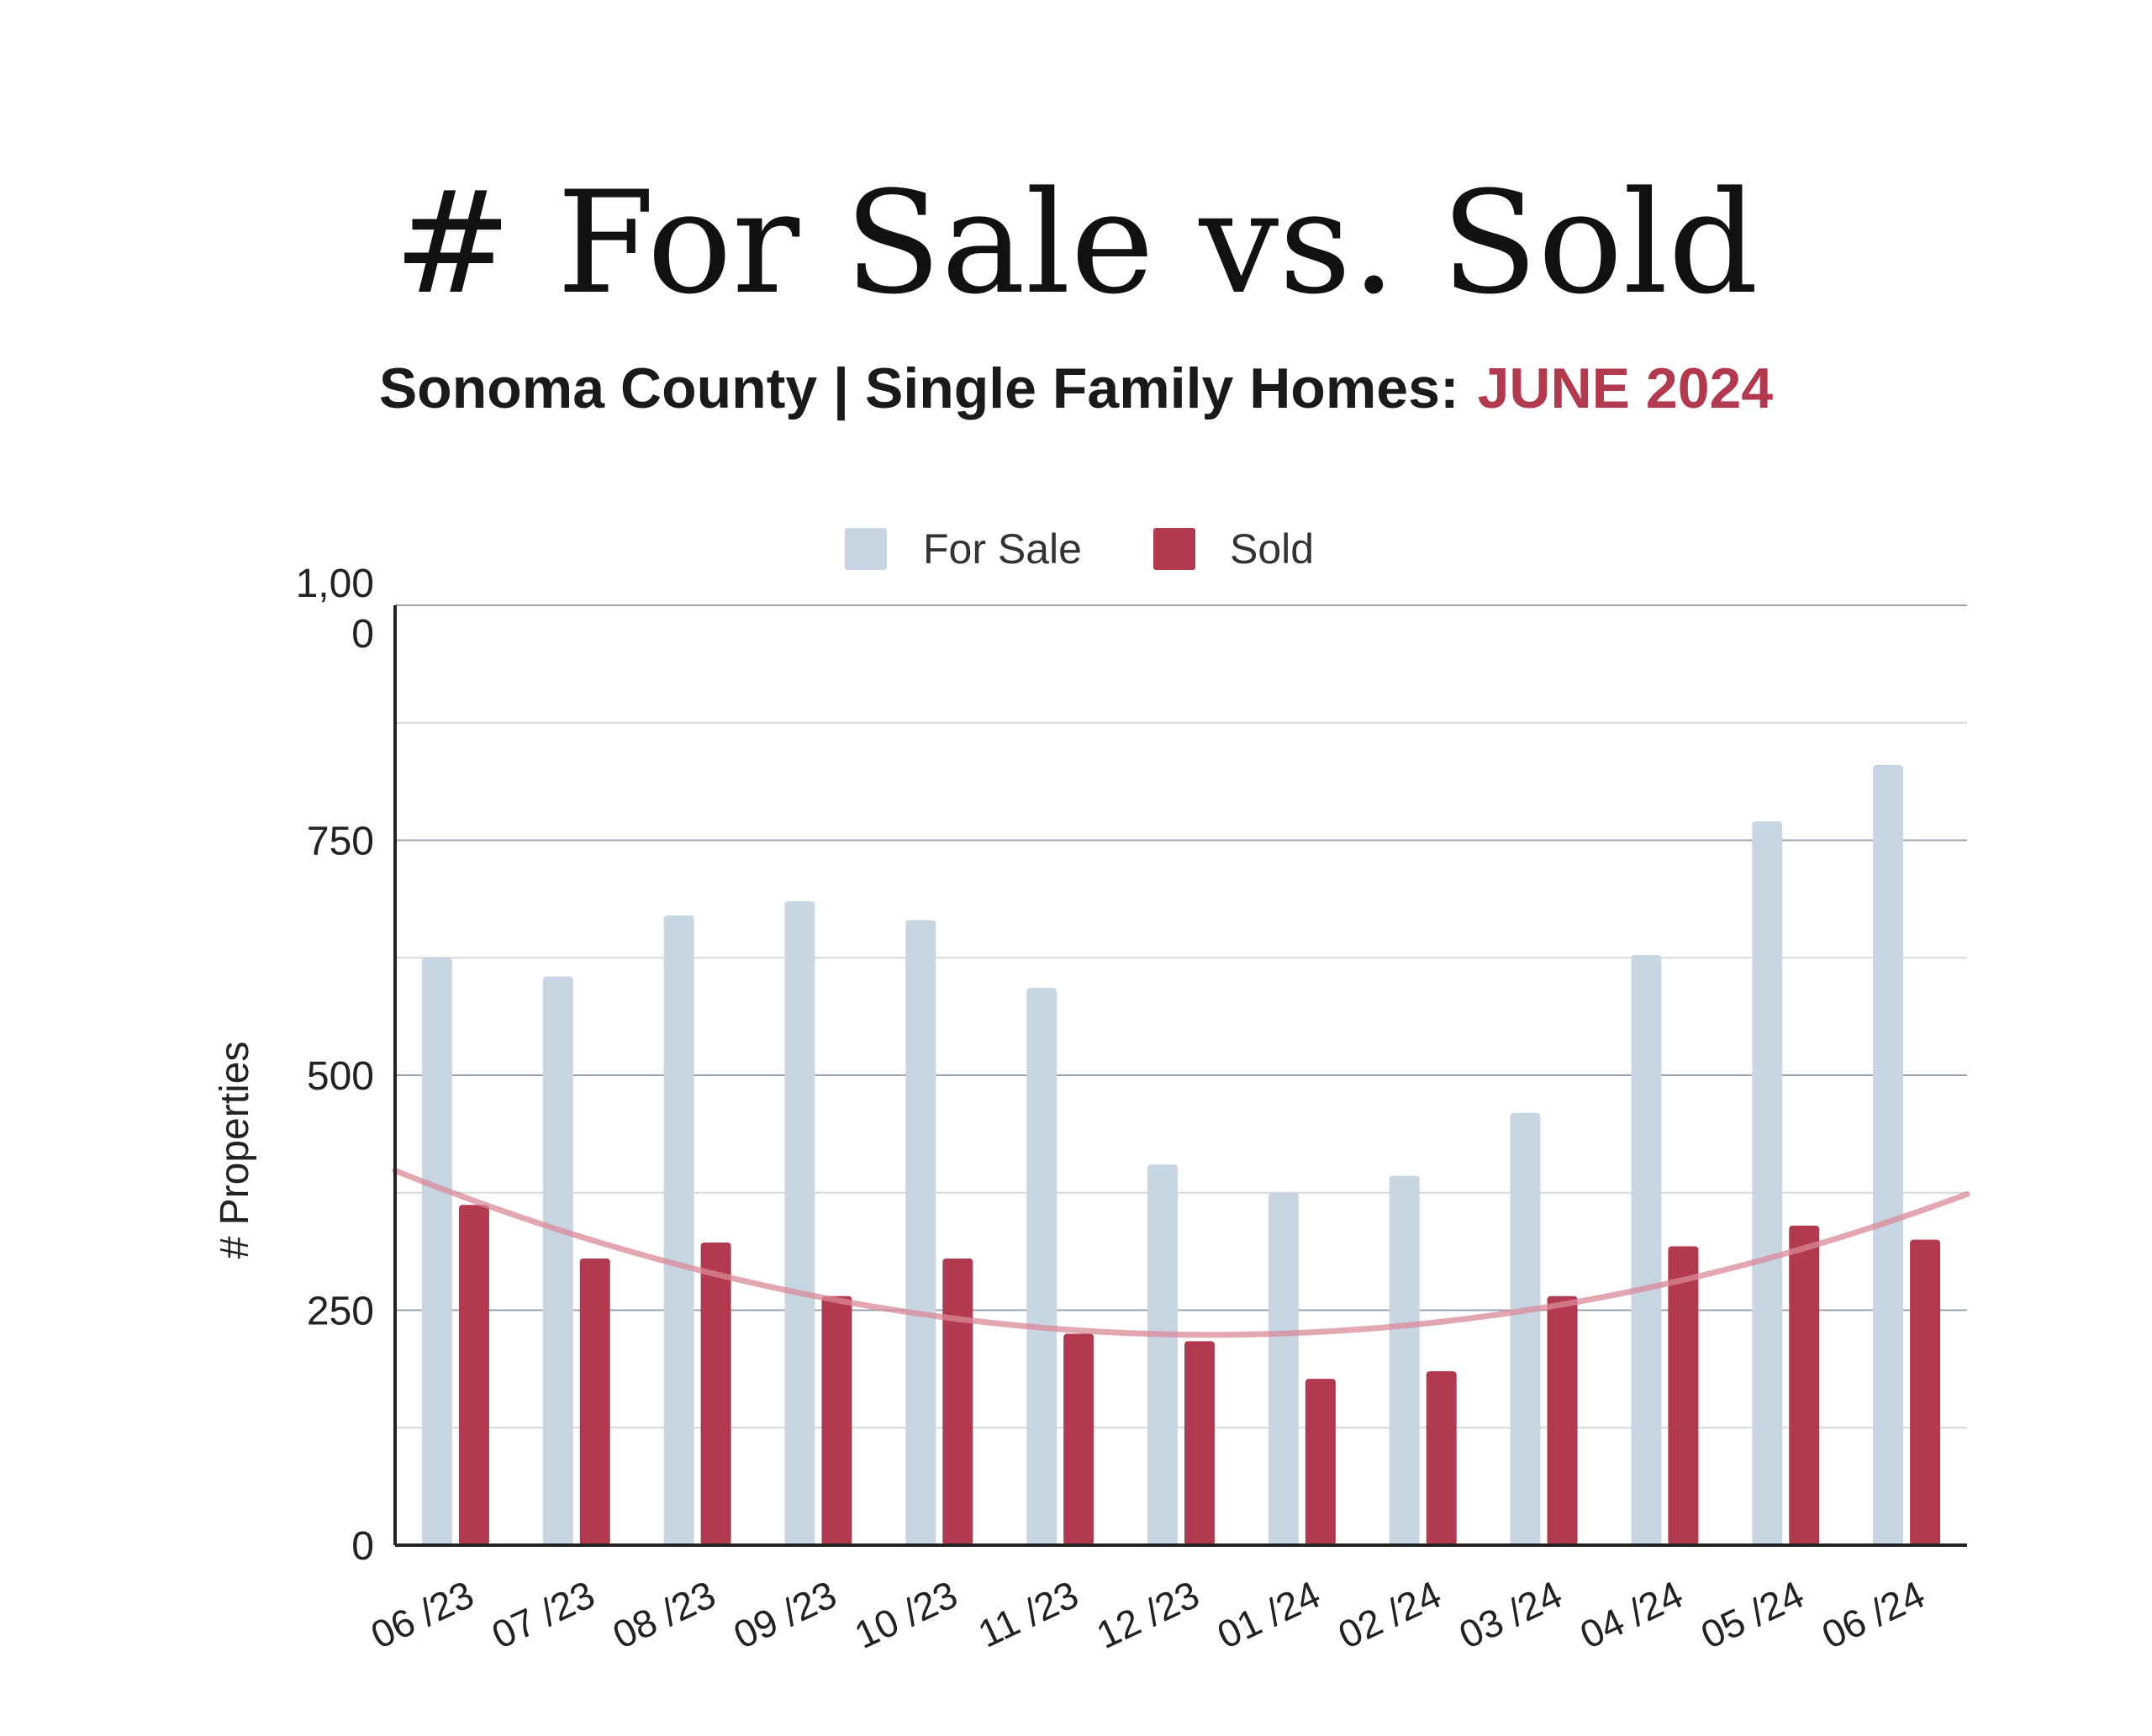 This screenshot has height=1736, width=2152. Describe the element at coordinates (335, 609) in the screenshot. I see `y-tick-label: 1,00 0` at that location.